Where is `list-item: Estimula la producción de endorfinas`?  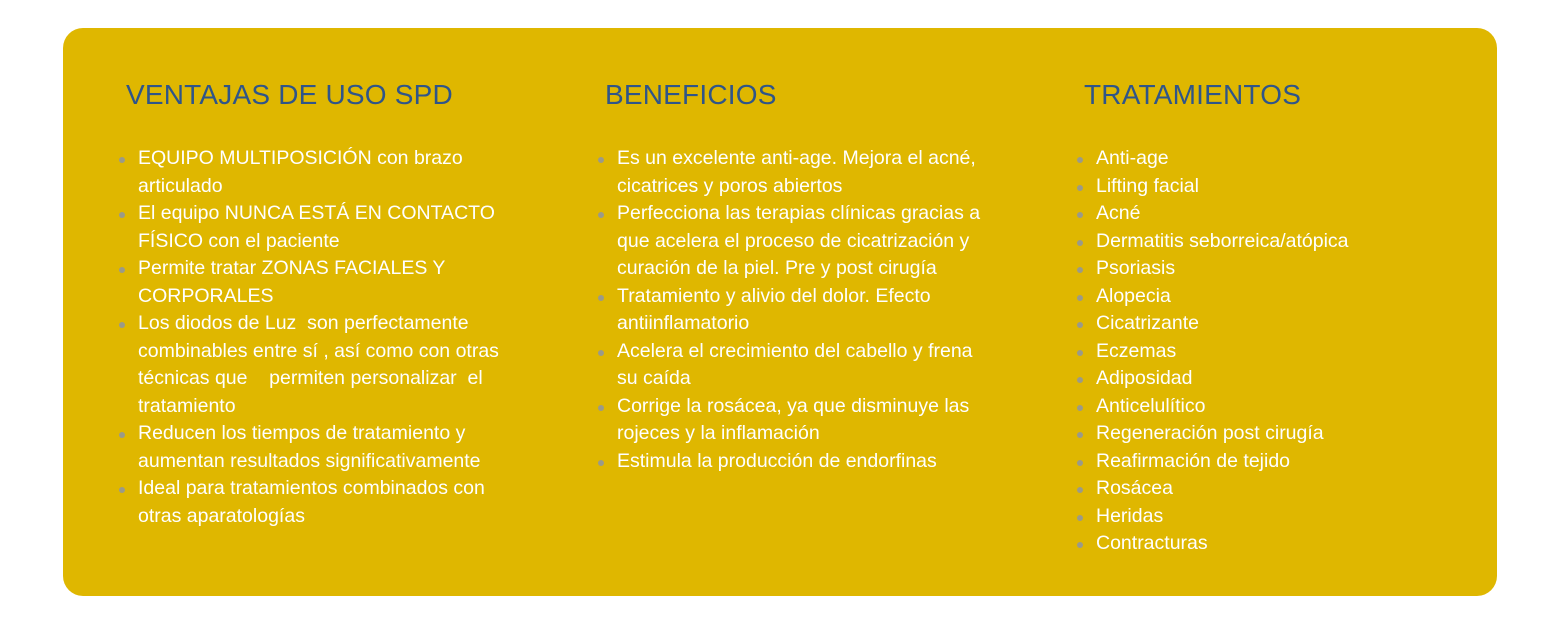
list-item: Estimula la producción de endorfinas is located at coordinates (792, 462).